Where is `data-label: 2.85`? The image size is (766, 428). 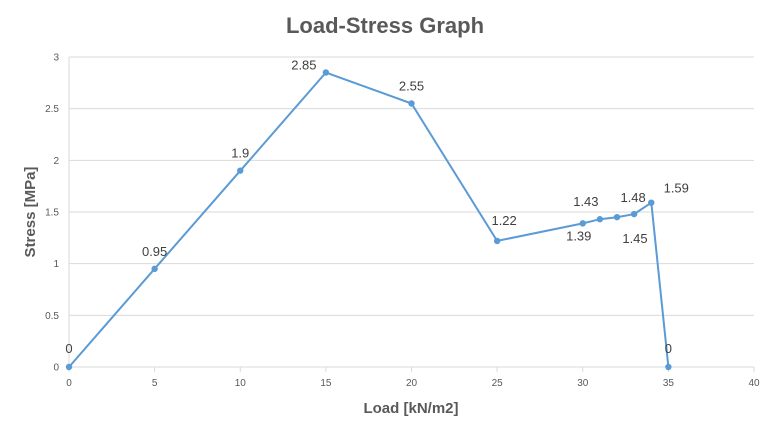 data-label: 2.85 is located at coordinates (303, 65).